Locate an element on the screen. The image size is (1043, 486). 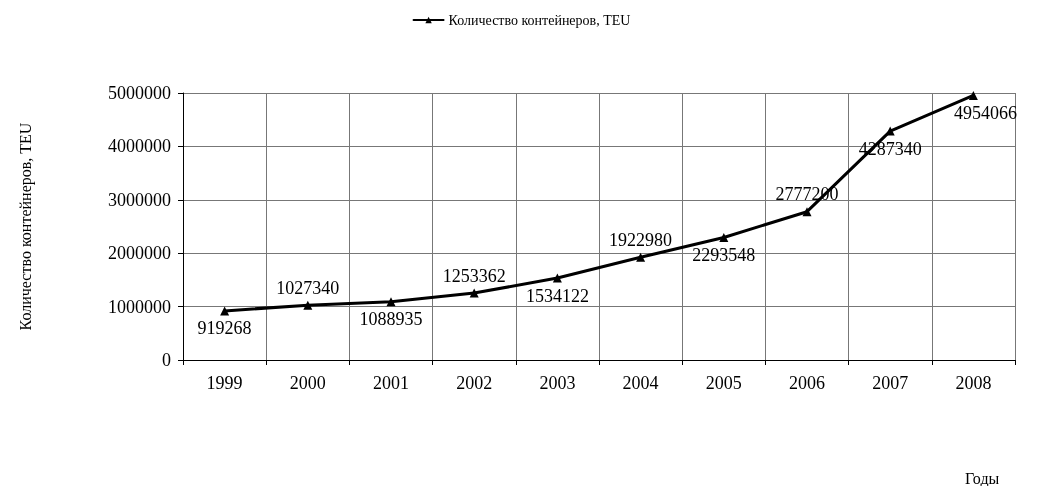
data-label: 1534122 is located at coordinates (557, 295).